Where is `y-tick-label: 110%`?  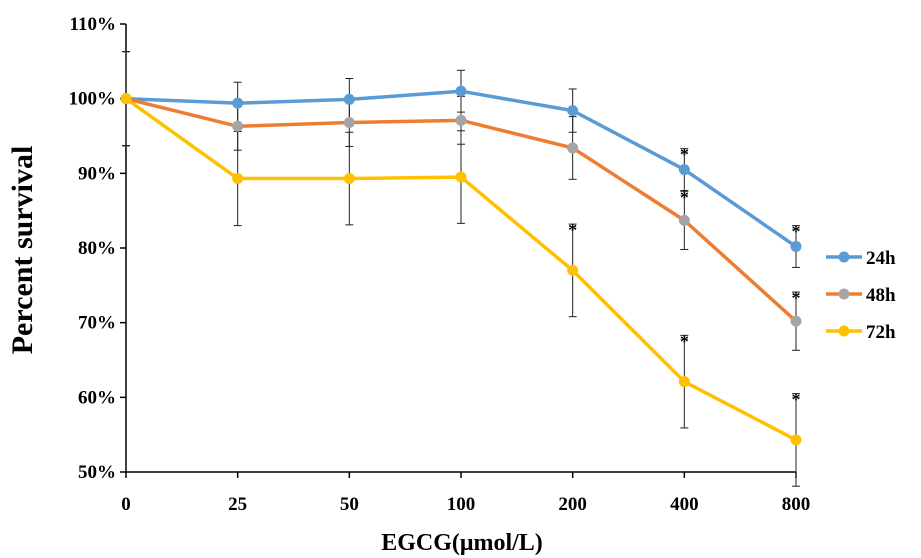
y-tick-label: 110% is located at coordinates (93, 24).